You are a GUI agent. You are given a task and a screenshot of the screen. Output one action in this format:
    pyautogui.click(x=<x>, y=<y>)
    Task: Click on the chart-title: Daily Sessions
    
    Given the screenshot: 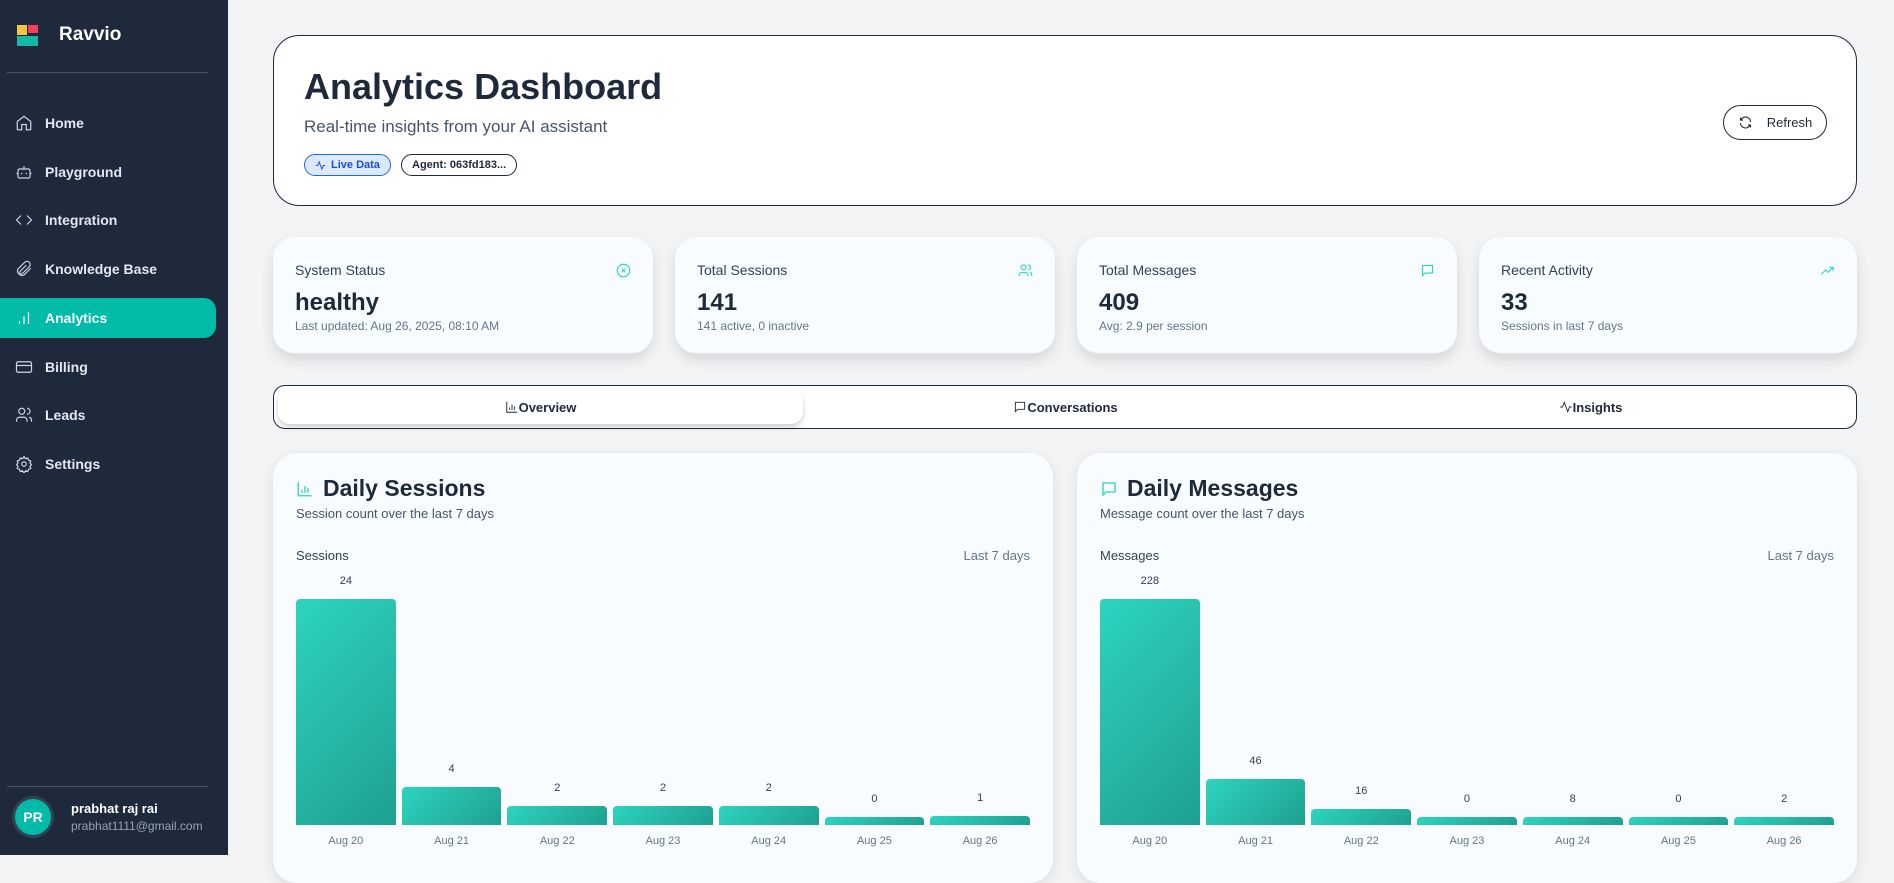 What is the action you would take?
    pyautogui.click(x=390, y=488)
    